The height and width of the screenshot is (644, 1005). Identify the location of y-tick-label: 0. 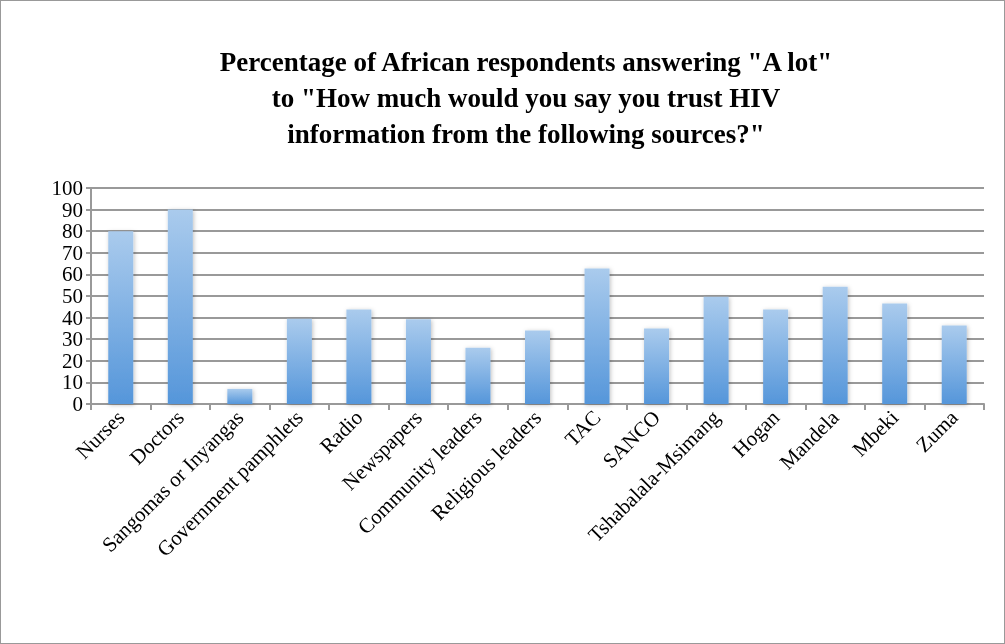
(77, 404).